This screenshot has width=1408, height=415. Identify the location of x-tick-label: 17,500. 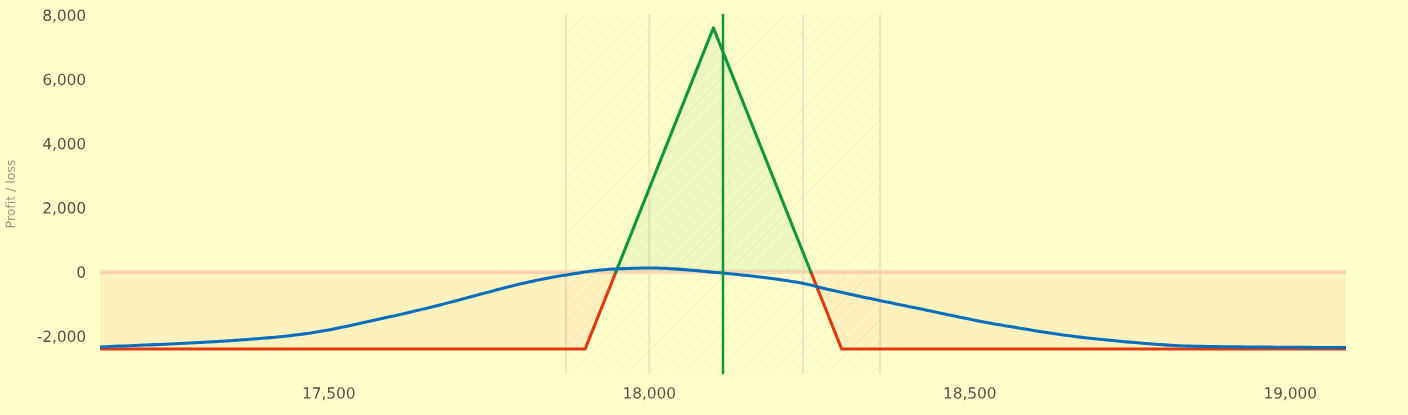
(329, 394).